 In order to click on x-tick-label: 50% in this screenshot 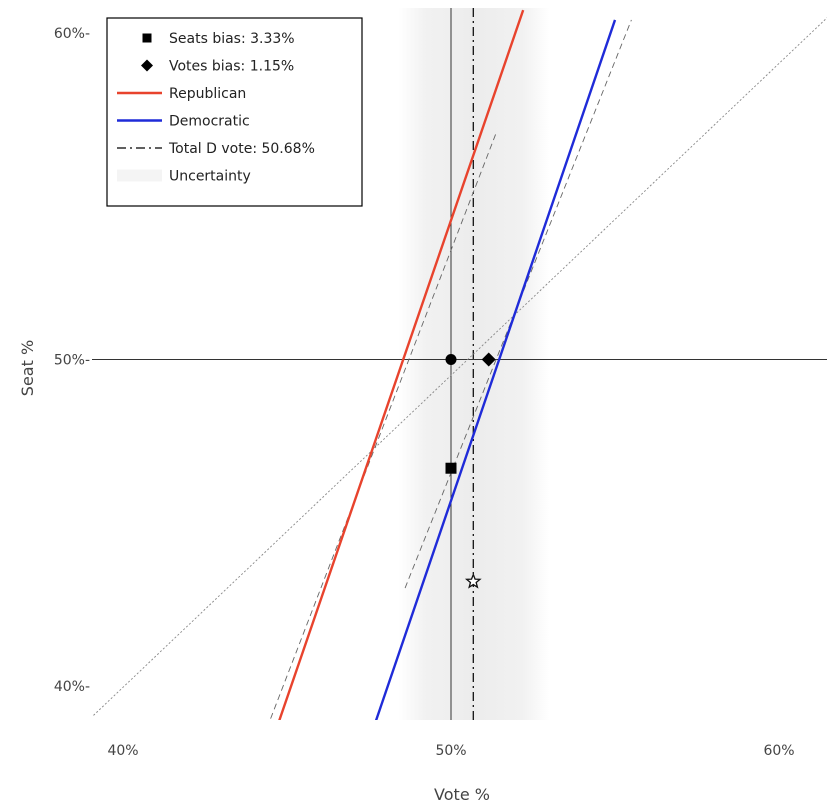, I will do `click(450, 751)`.